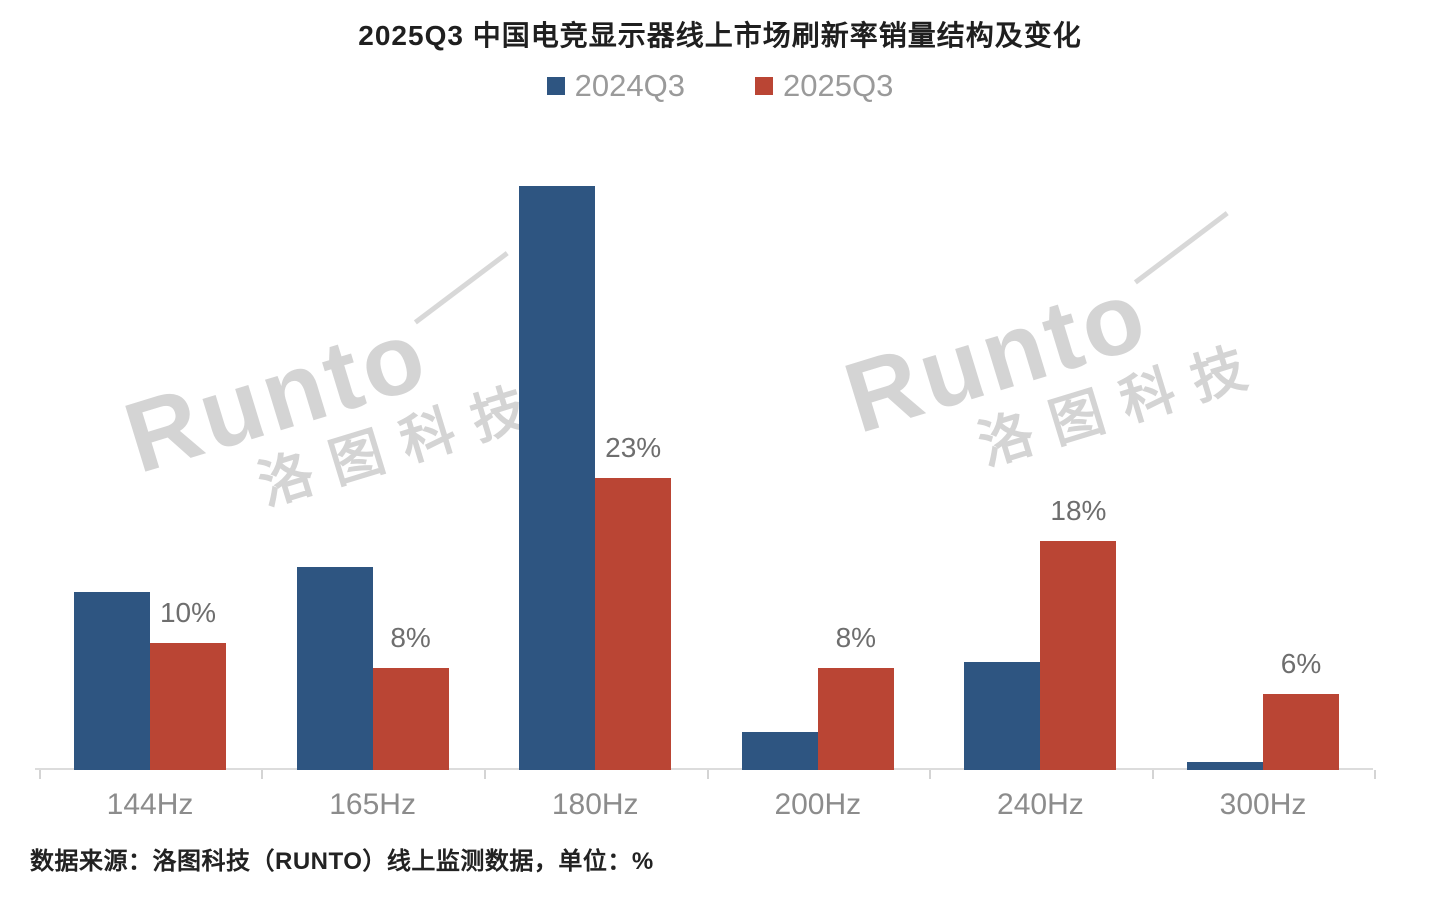 The image size is (1440, 903). Describe the element at coordinates (1040, 804) in the screenshot. I see `x-tick-label-240hz: 240Hz` at that location.